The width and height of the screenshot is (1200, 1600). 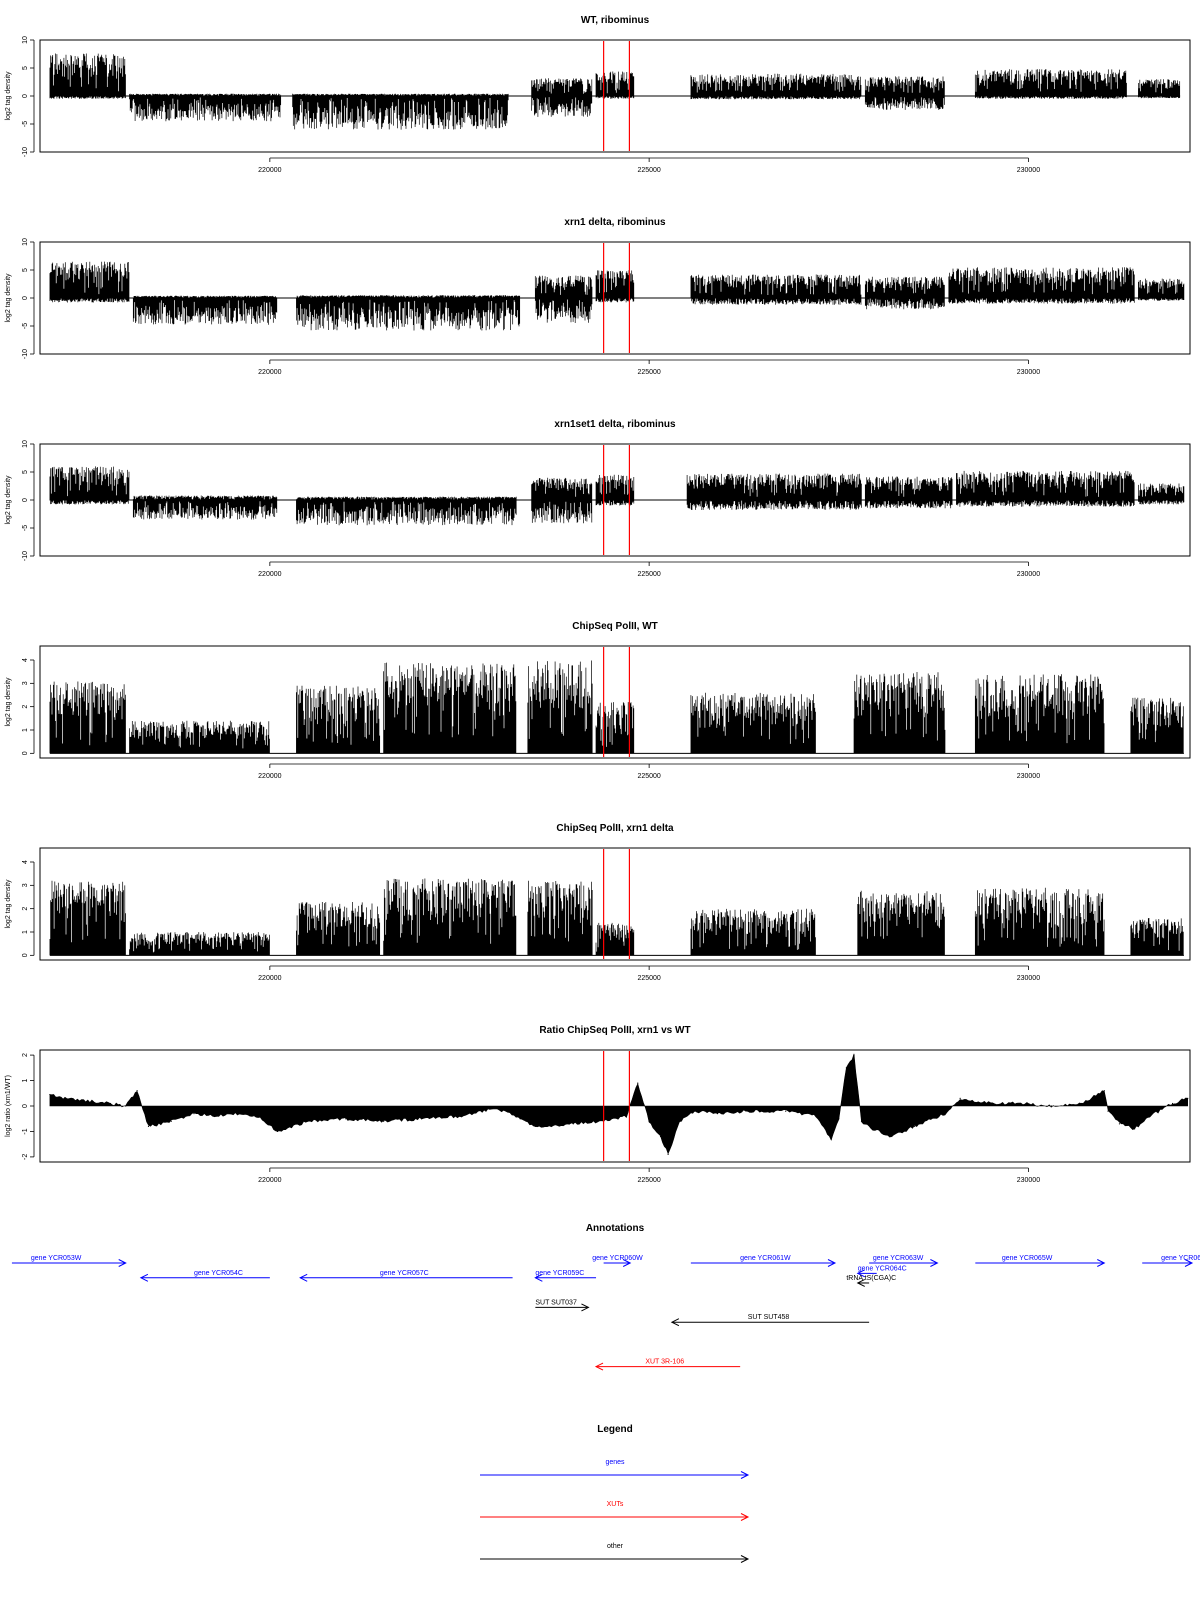 What do you see at coordinates (25, 68) in the screenshot?
I see `y-tick-label: 5` at bounding box center [25, 68].